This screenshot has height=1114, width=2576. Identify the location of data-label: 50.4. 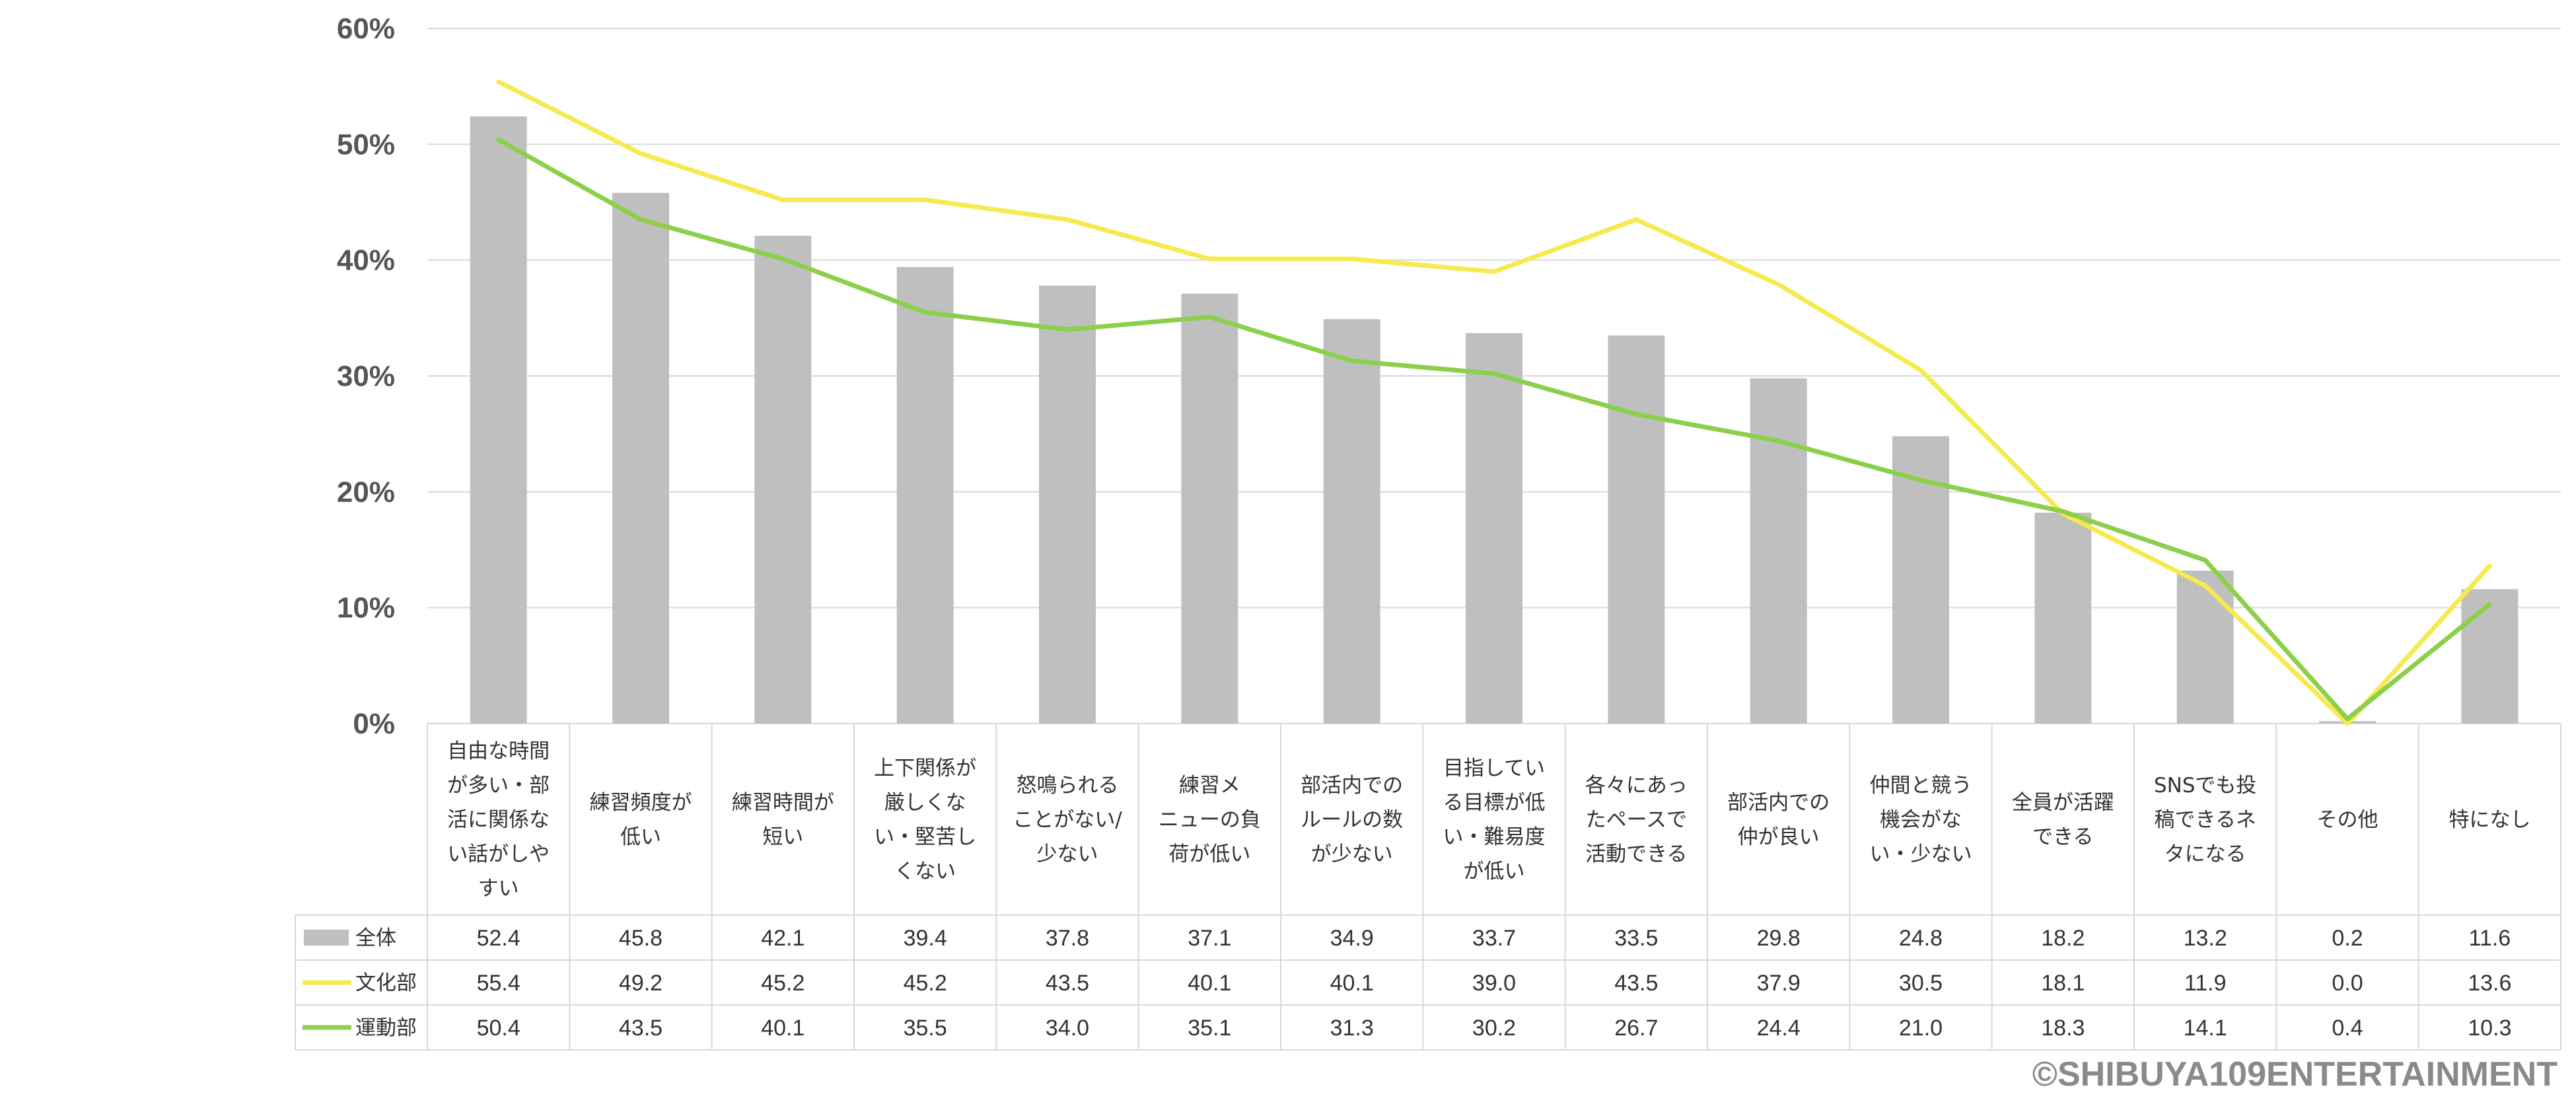
(499, 1028).